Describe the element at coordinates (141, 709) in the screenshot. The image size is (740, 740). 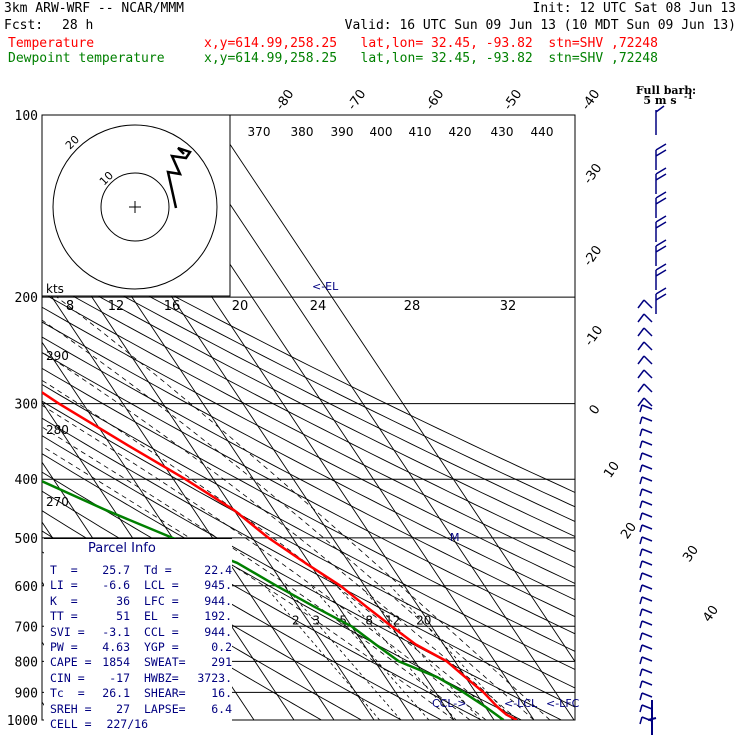
I see `parcel-row: SREH = 27 LAPSE= 6.4` at that location.